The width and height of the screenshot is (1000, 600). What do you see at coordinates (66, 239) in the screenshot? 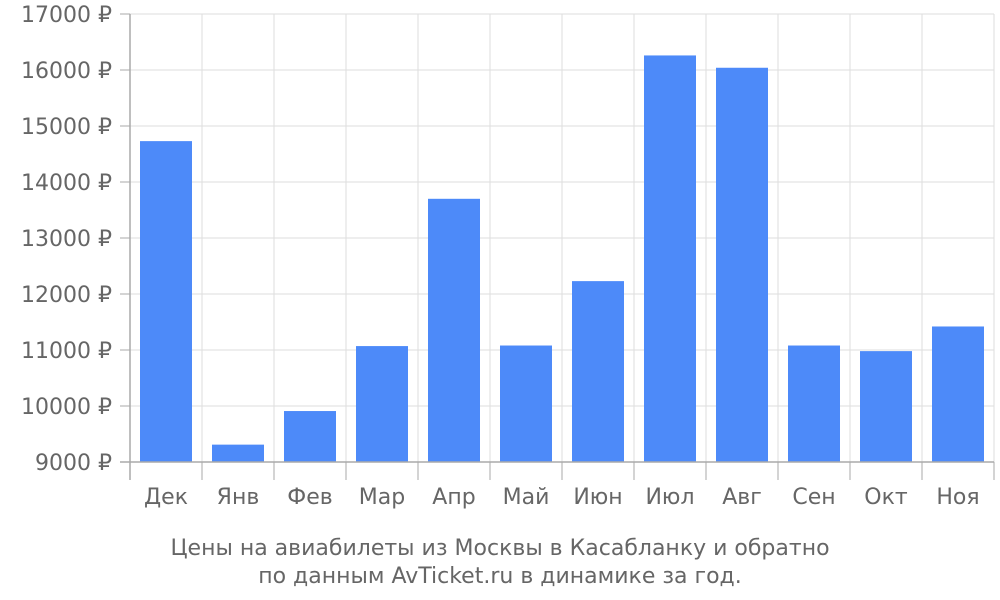
I see `y-tick-label: 13000 ₽` at bounding box center [66, 239].